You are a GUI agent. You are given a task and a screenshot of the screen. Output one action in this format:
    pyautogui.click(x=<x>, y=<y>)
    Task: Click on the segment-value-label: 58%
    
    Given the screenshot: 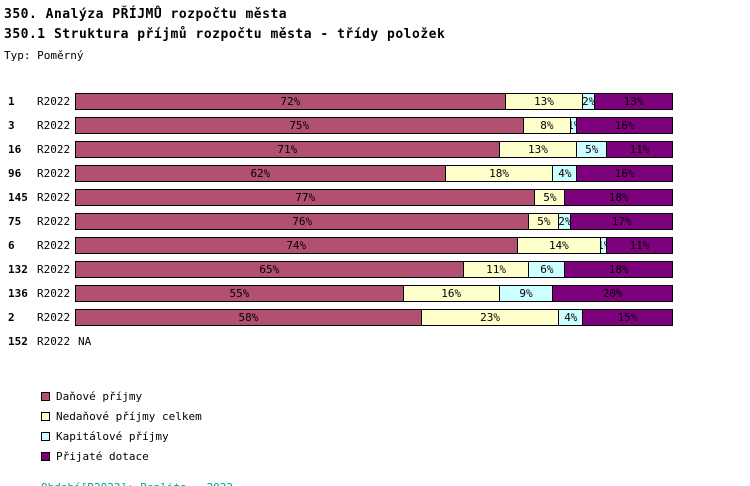 What is the action you would take?
    pyautogui.click(x=248, y=317)
    